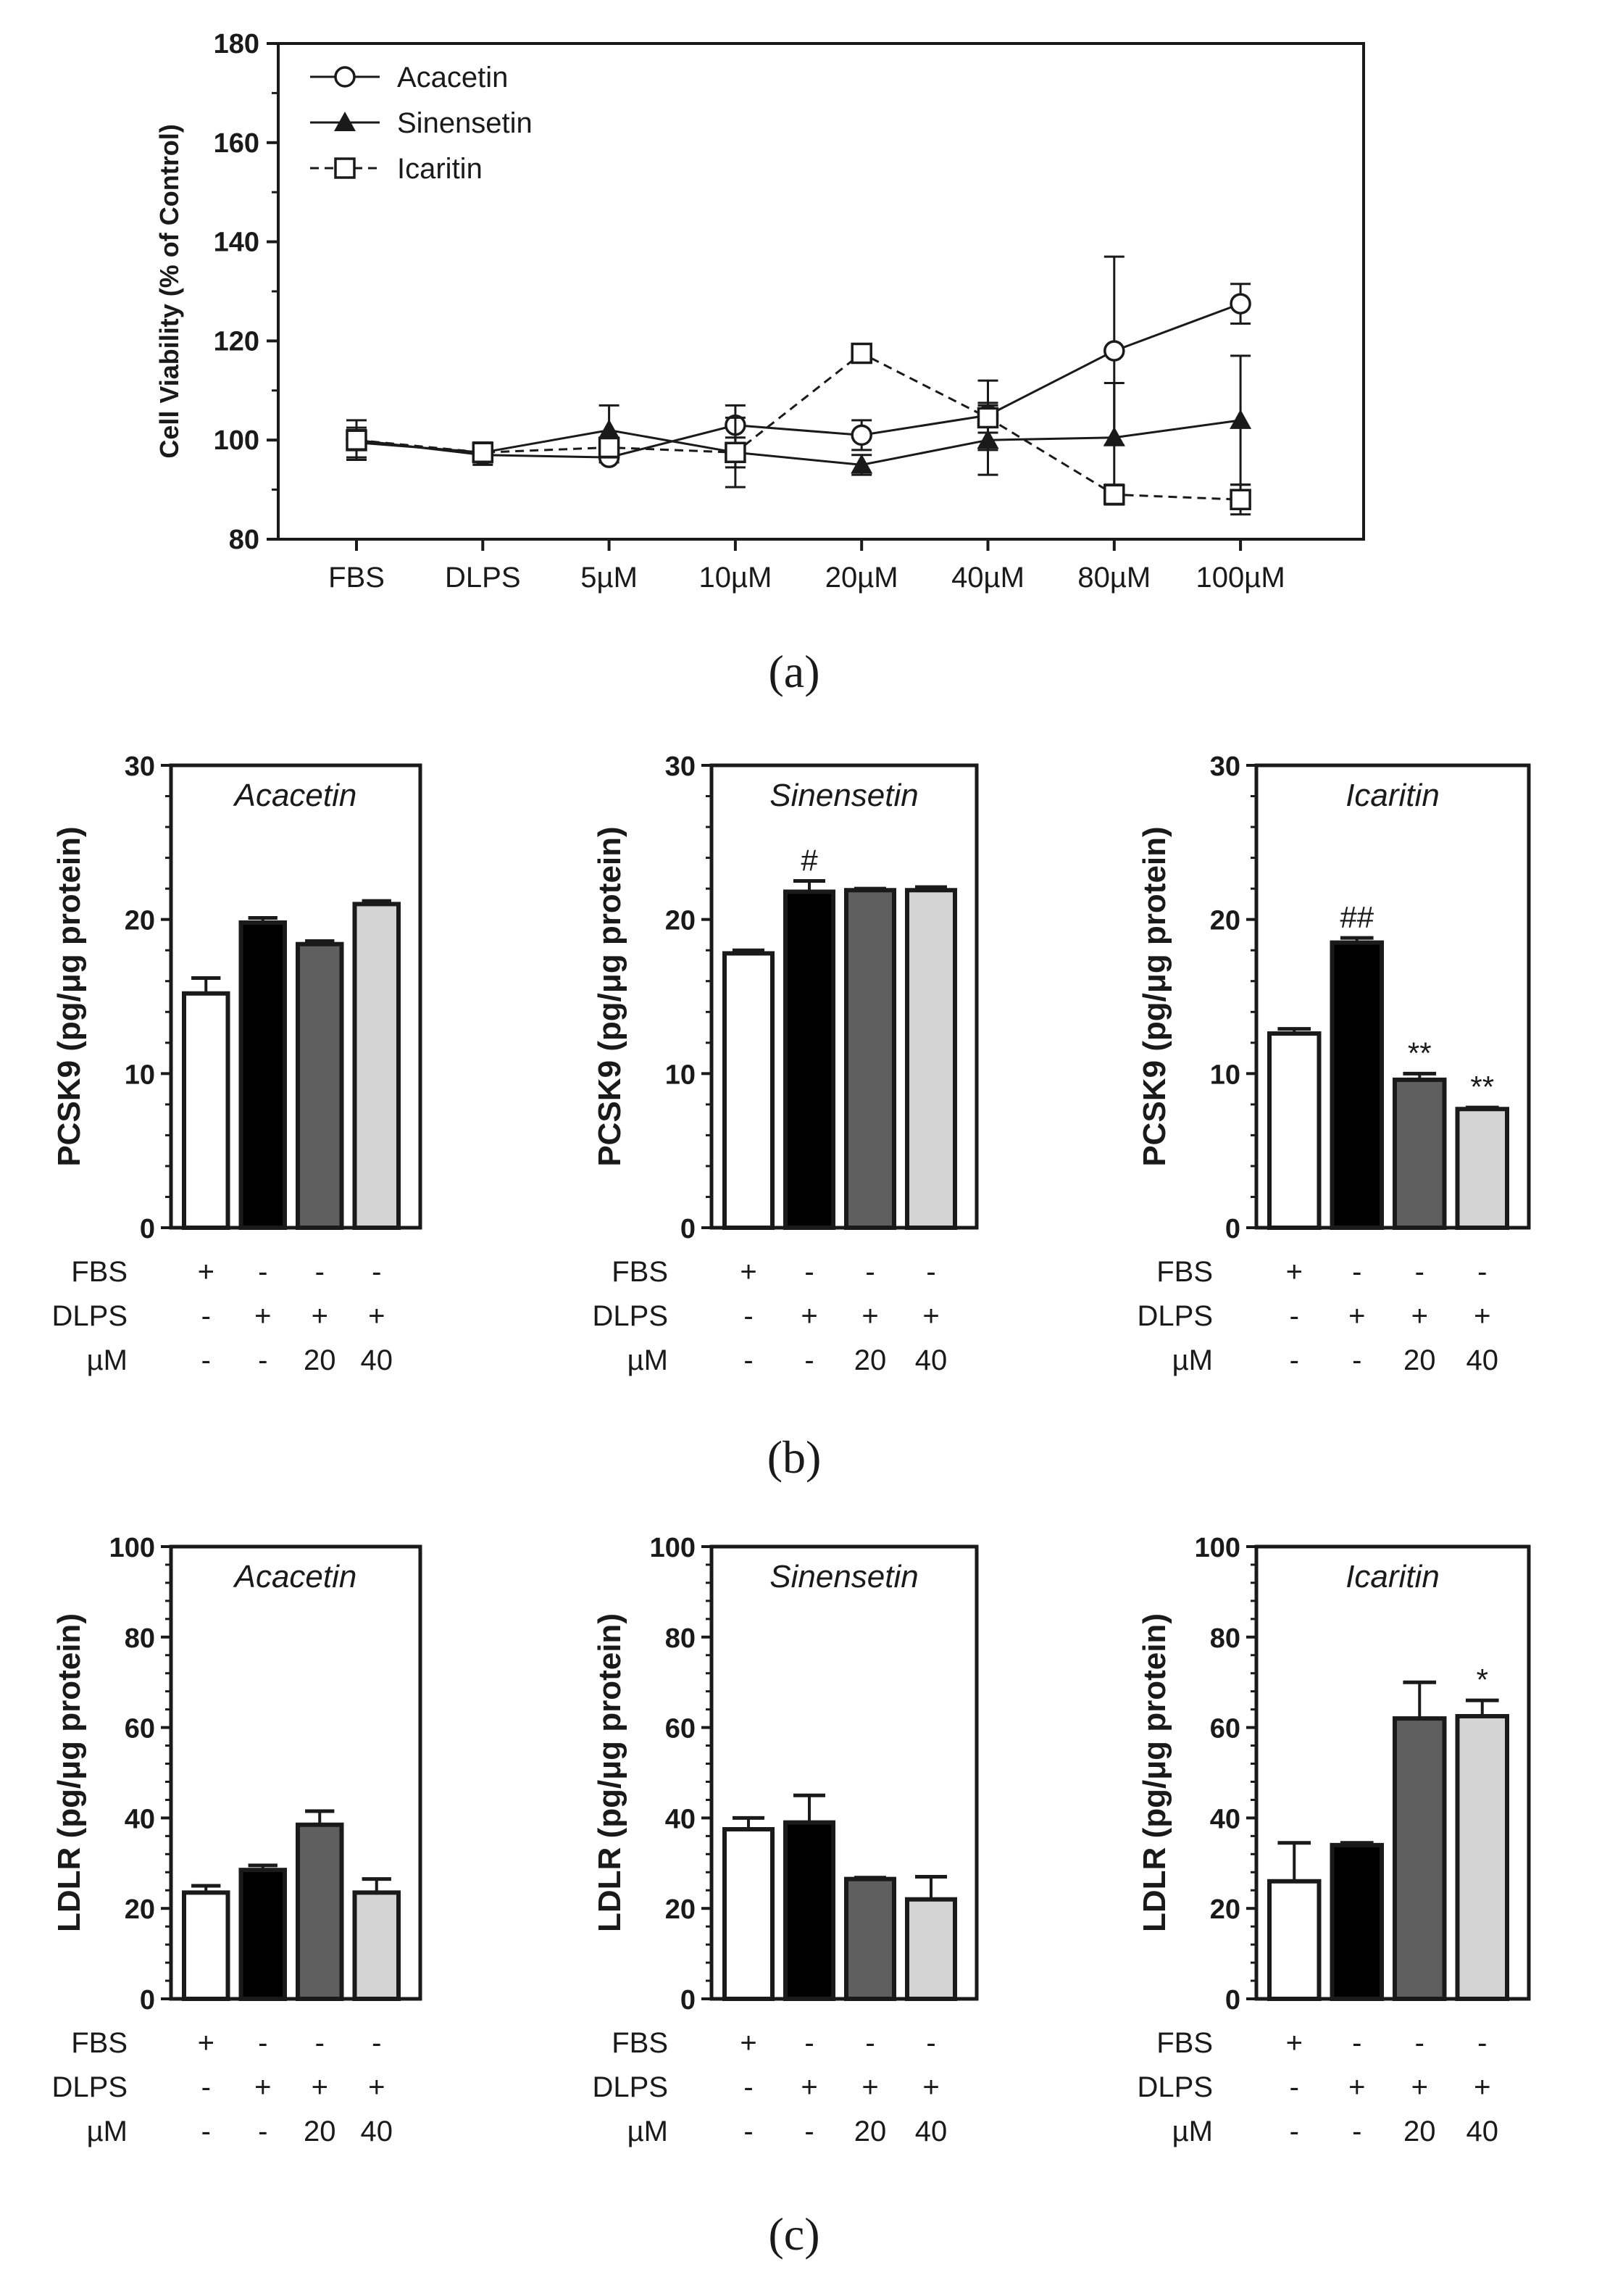 The image size is (1623, 2296). I want to click on y-tick-label: 20, so click(140, 1909).